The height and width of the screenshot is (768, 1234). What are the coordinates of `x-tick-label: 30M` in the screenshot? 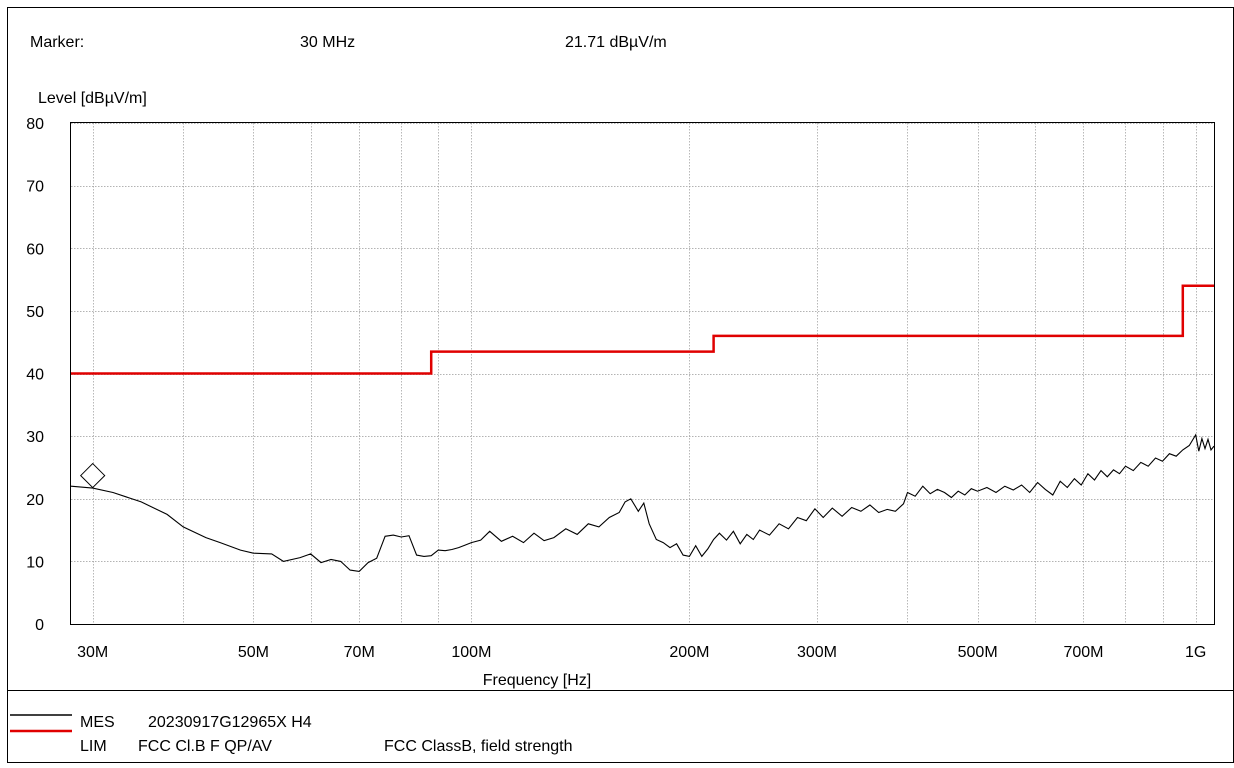 It's located at (92, 652).